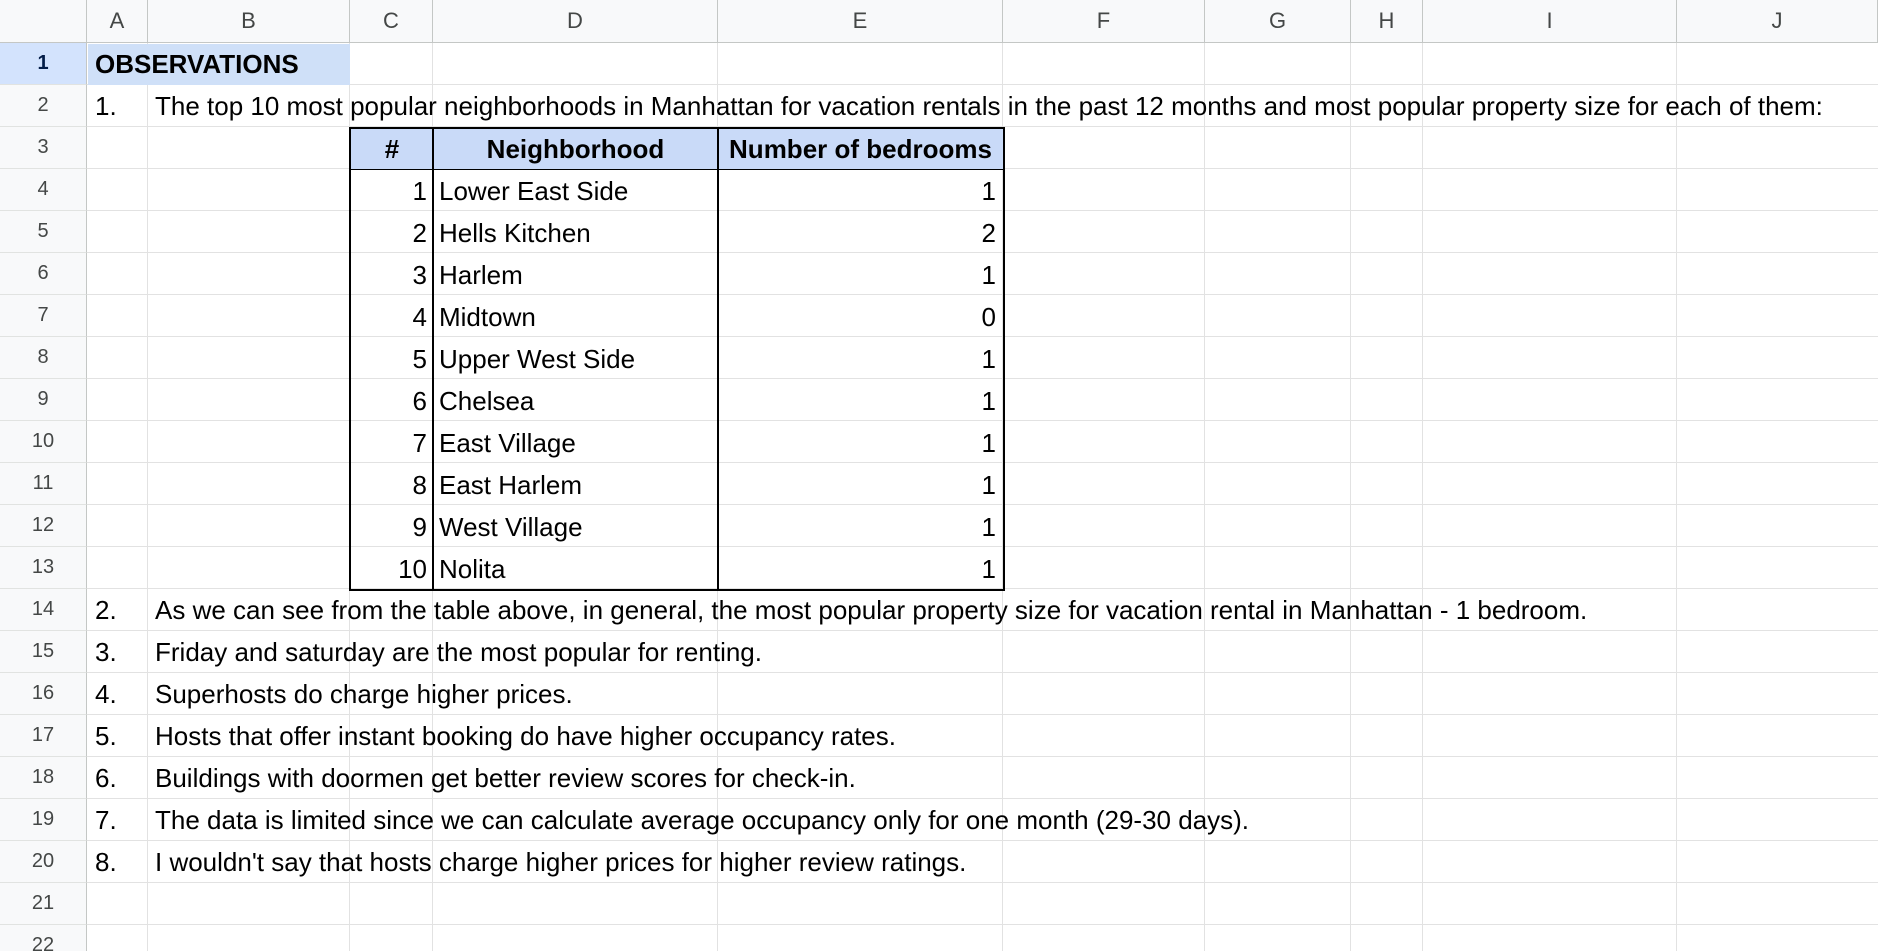 Image resolution: width=1878 pixels, height=951 pixels. What do you see at coordinates (677, 149) in the screenshot?
I see `table-header-fill` at bounding box center [677, 149].